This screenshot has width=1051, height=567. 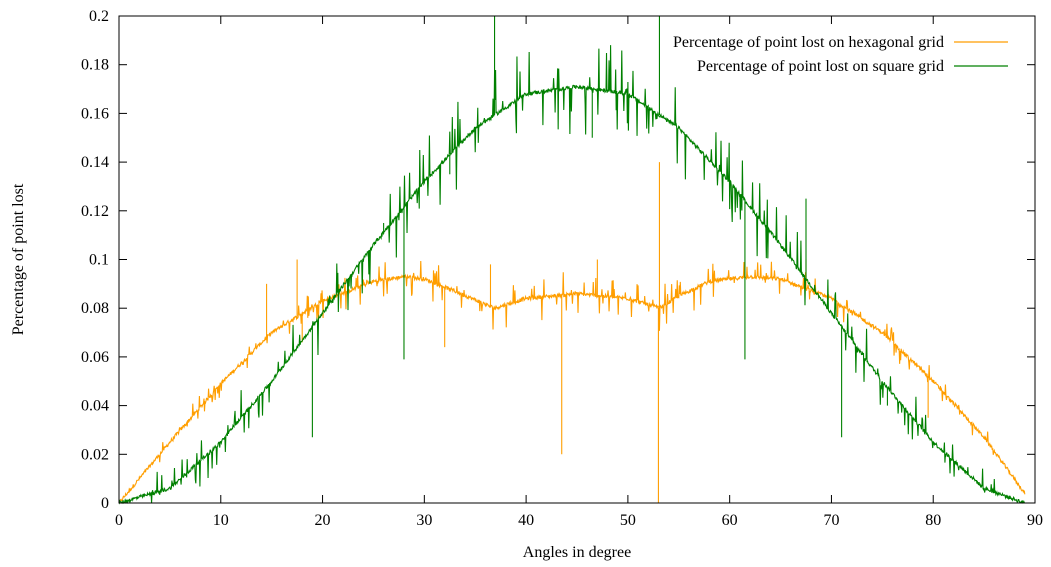 I want to click on x-tick-label: 50, so click(x=628, y=520).